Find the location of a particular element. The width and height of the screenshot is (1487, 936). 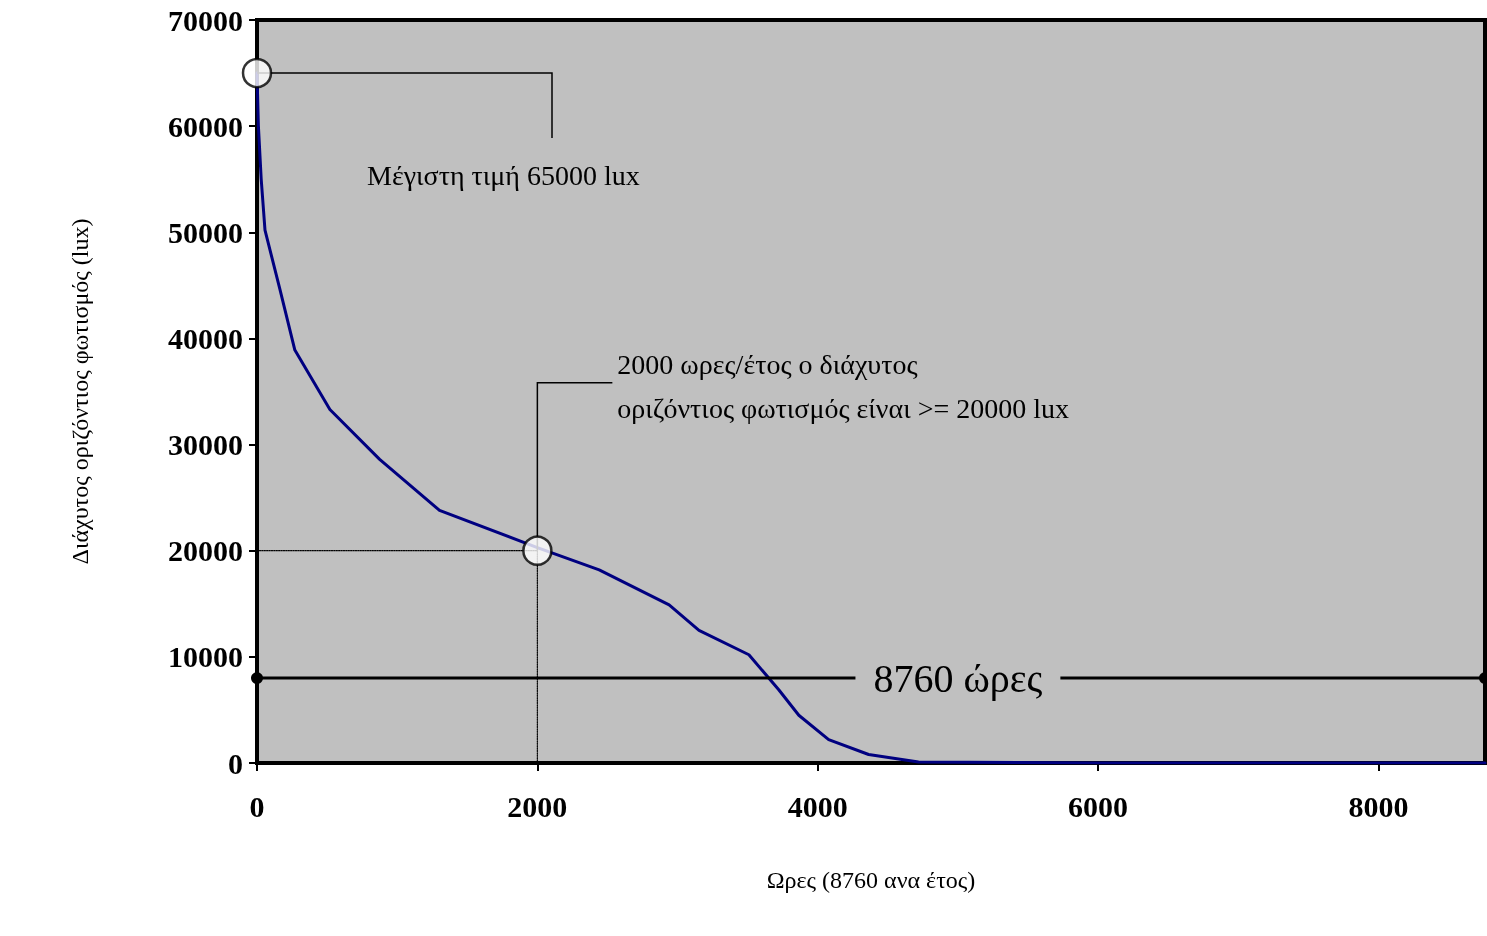

y-tick-label: 70000 is located at coordinates (205, 20).